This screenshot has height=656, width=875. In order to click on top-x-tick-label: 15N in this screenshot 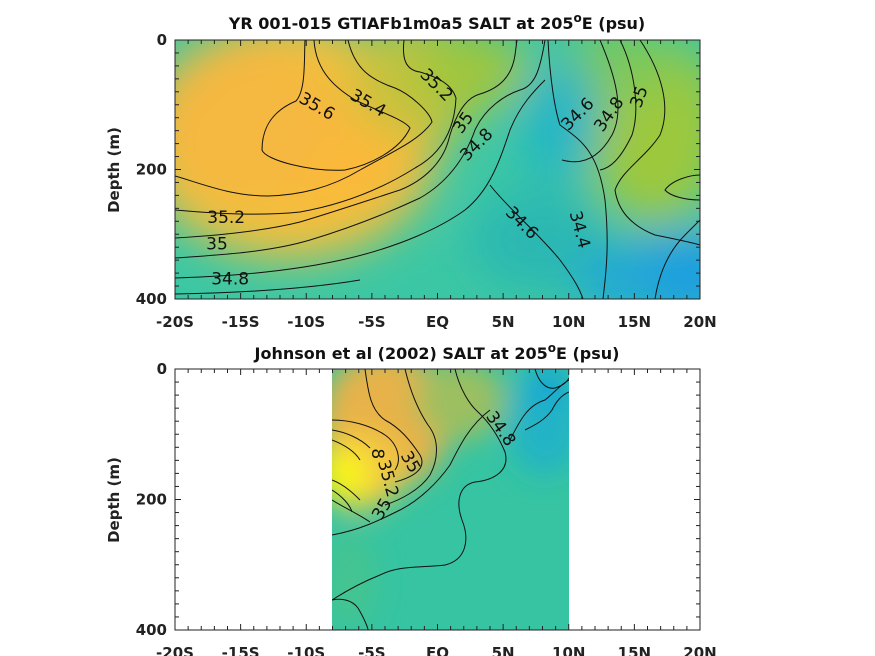, I will do `click(634, 322)`.